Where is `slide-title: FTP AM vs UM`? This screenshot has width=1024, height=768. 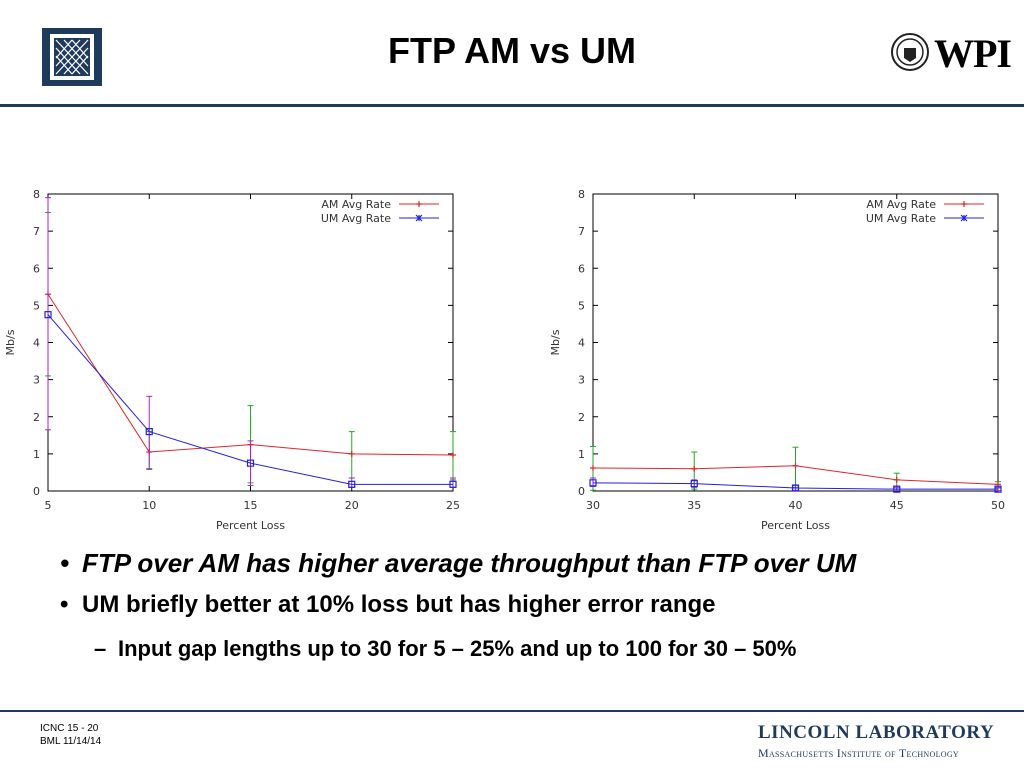
slide-title: FTP AM vs UM is located at coordinates (512, 50).